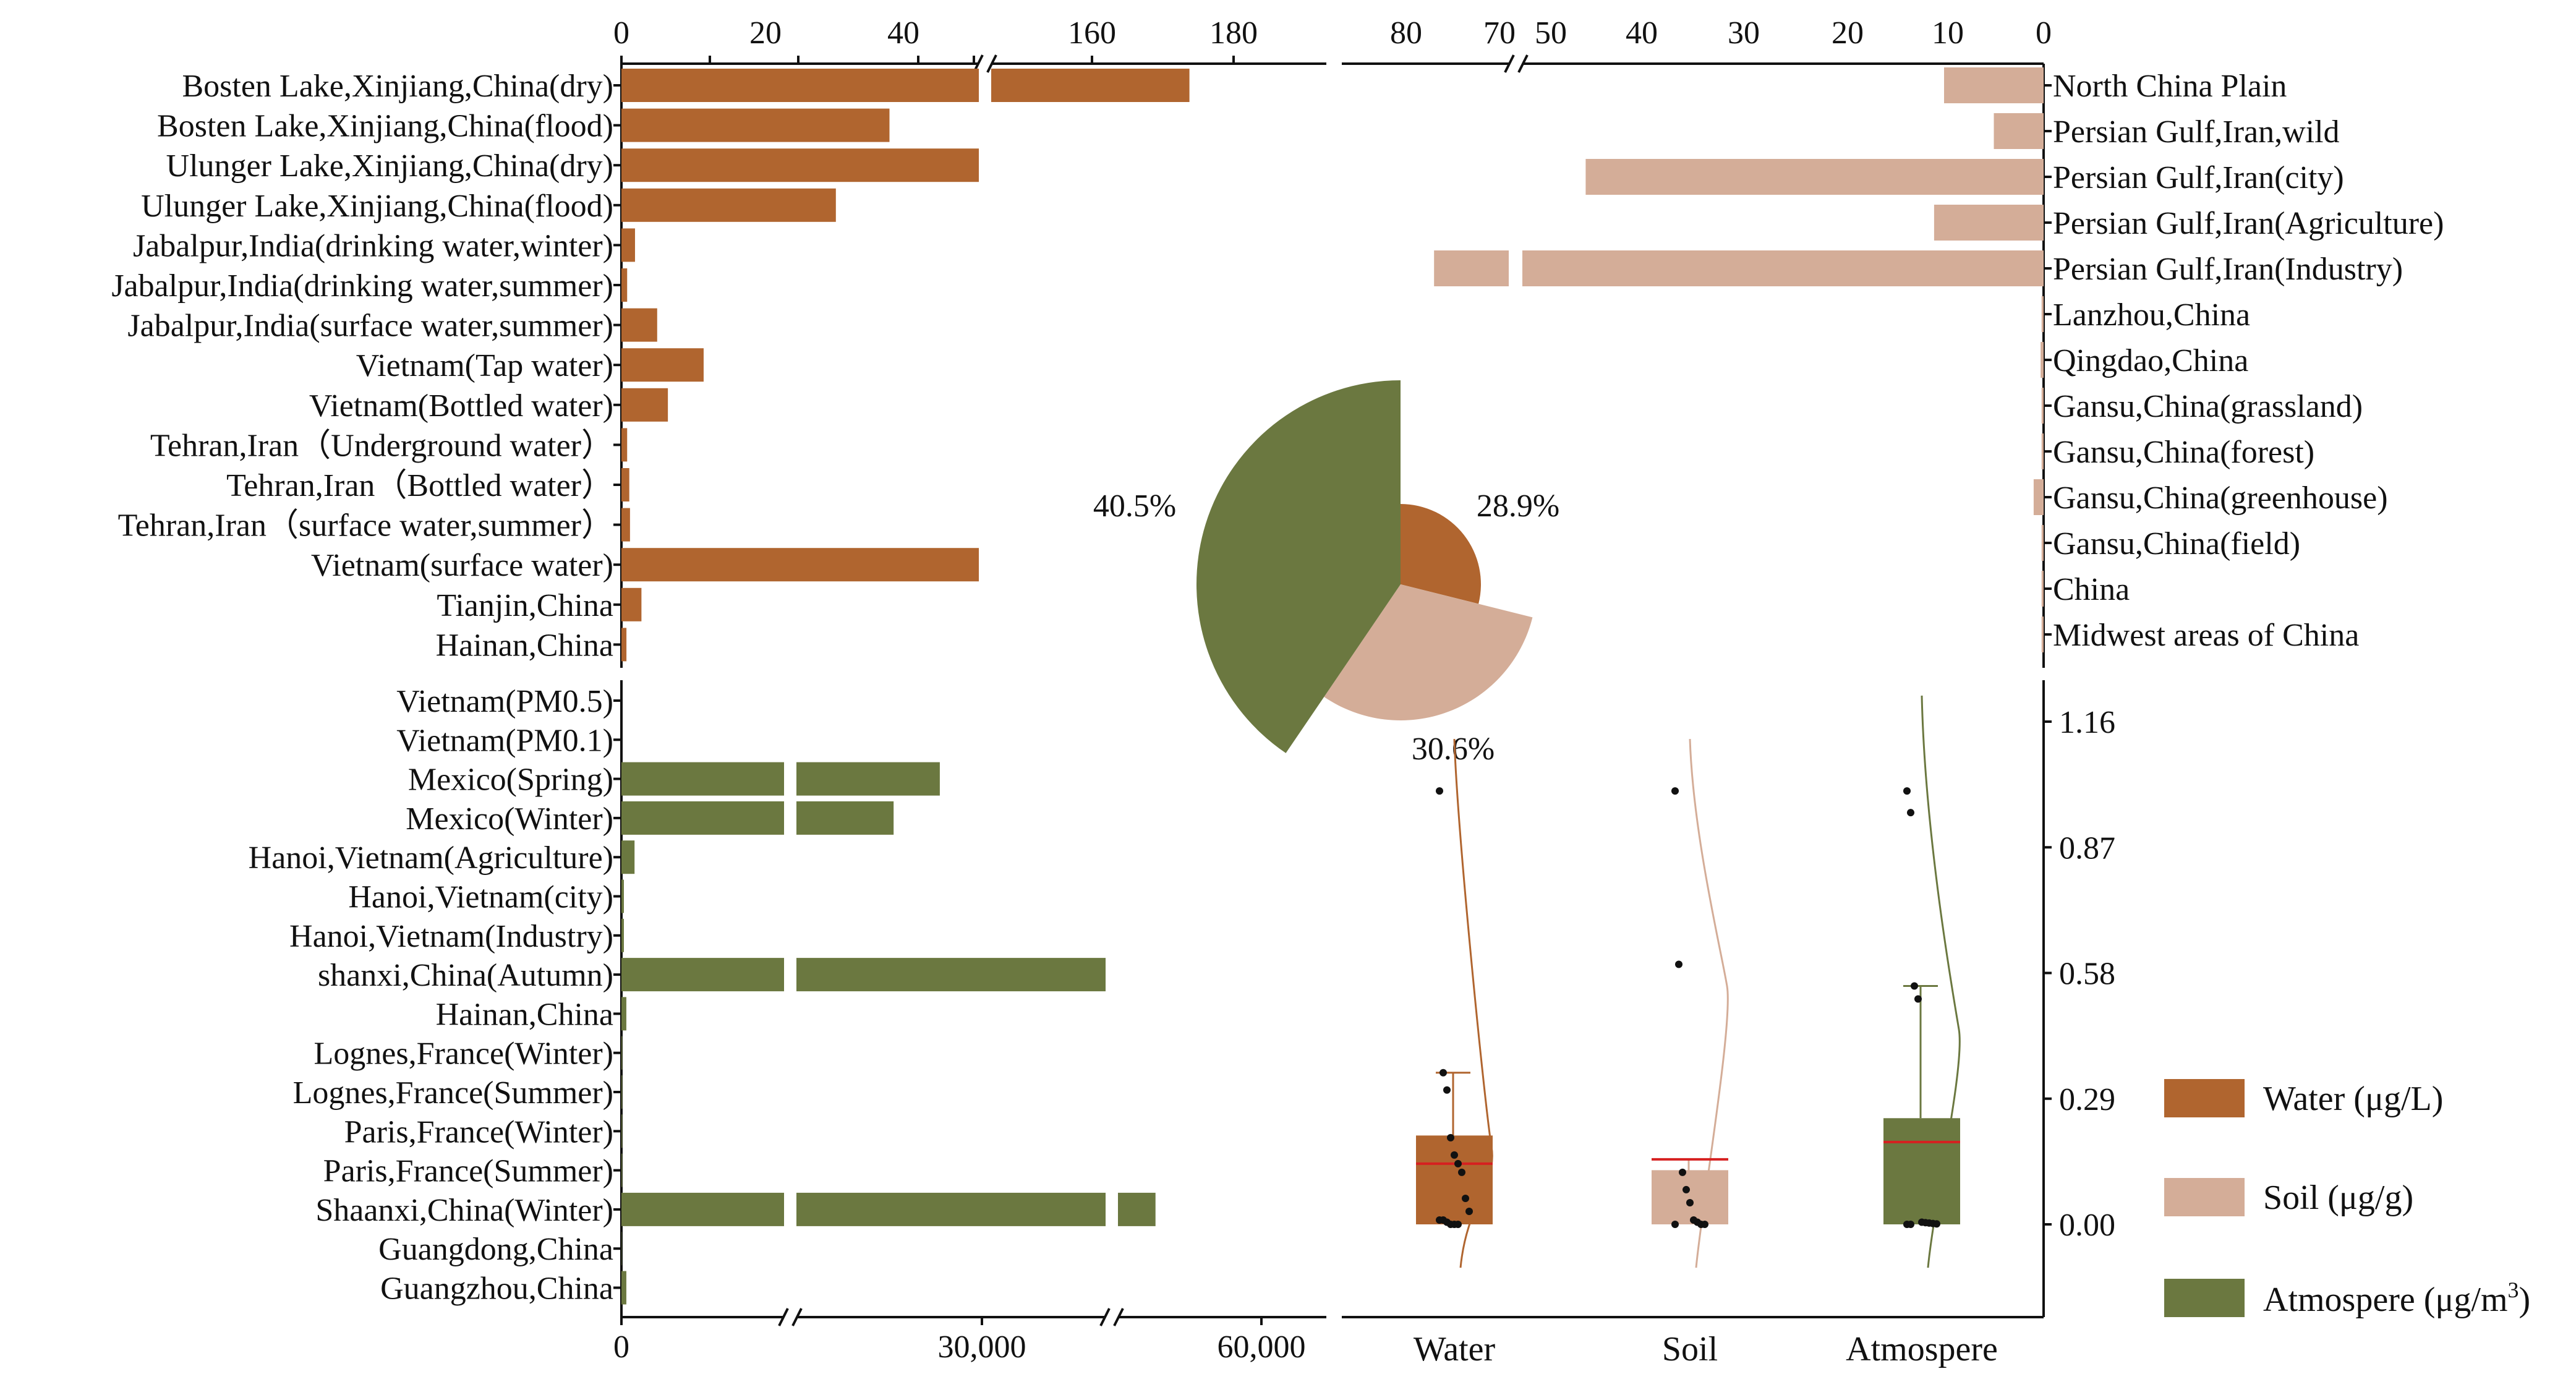 The width and height of the screenshot is (2576, 1374). I want to click on soil-category-label: Midwest areas of China, so click(2206, 635).